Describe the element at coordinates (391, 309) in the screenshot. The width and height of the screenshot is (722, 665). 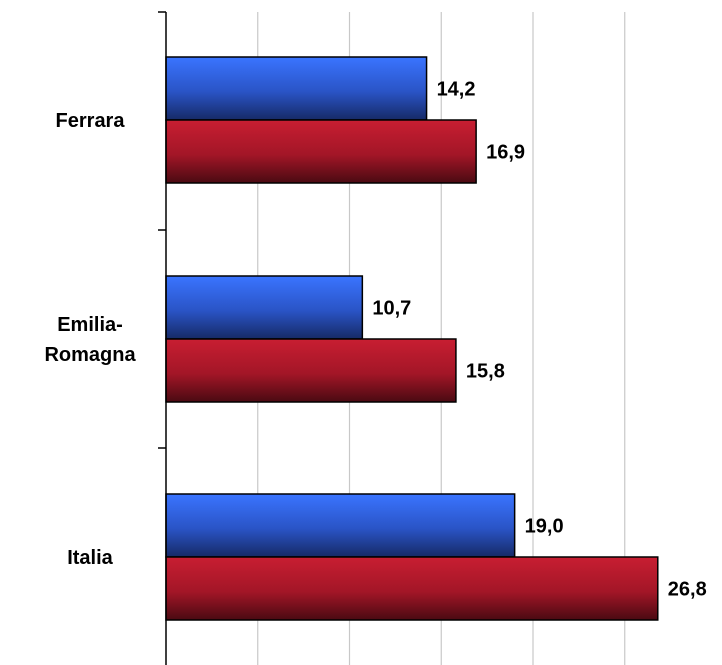
I see `value-label: 10,7` at that location.